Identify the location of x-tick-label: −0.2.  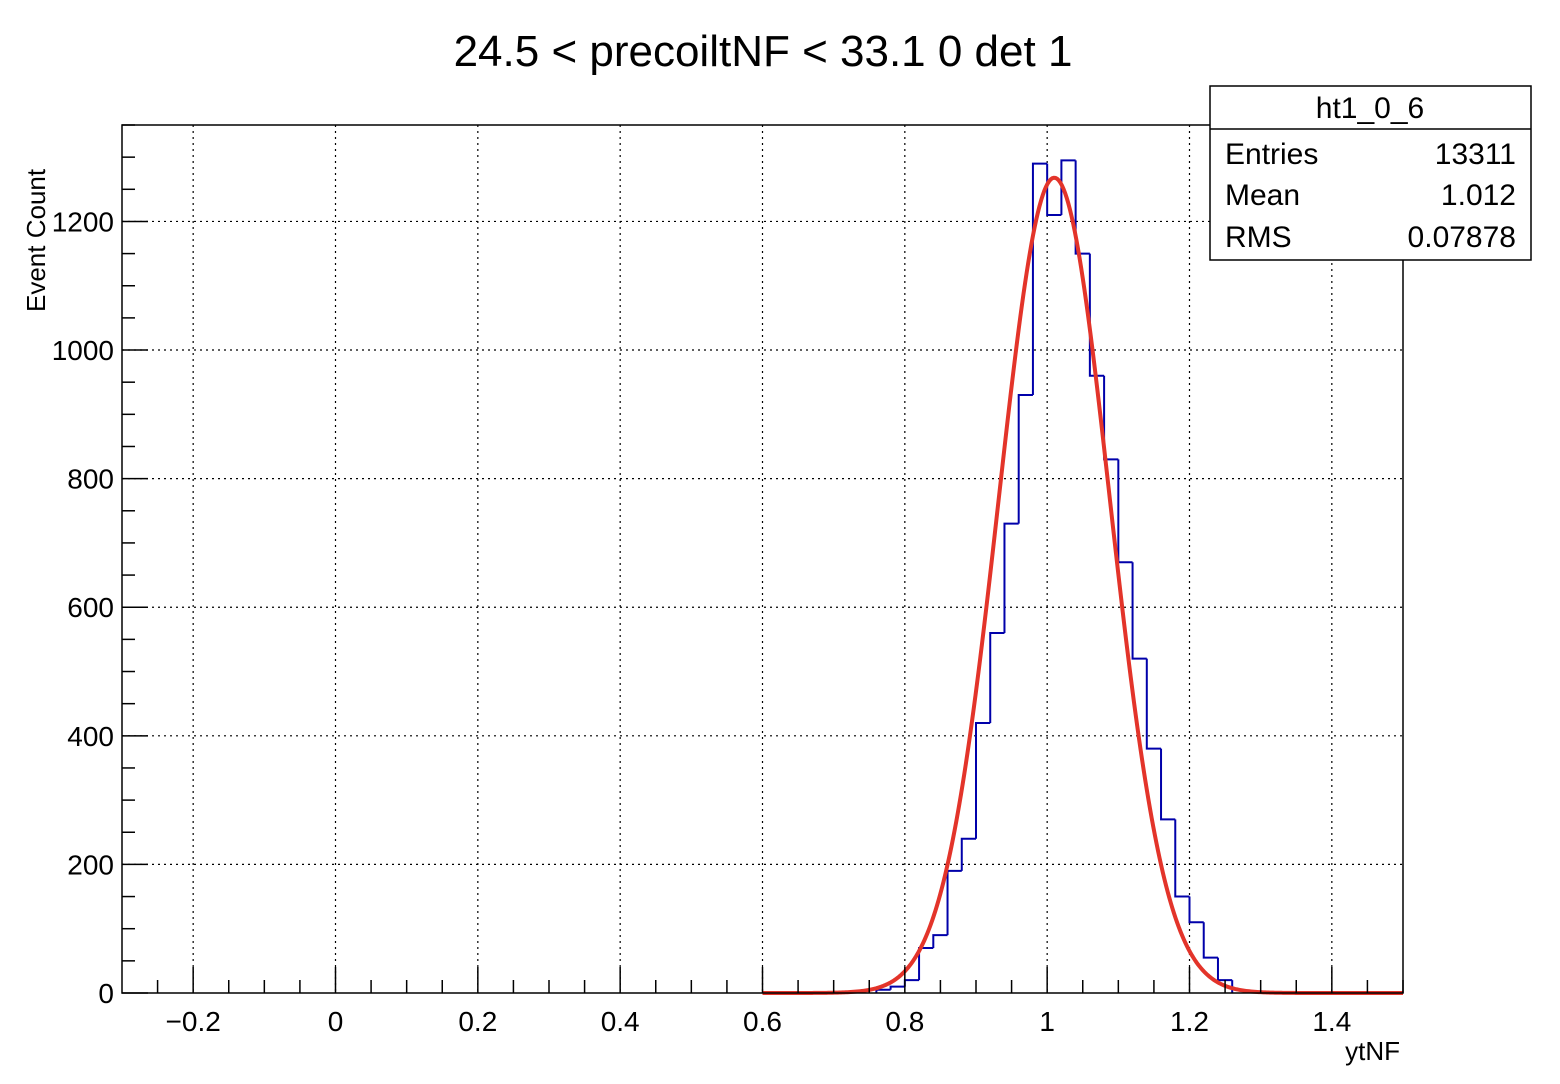
(193, 1021).